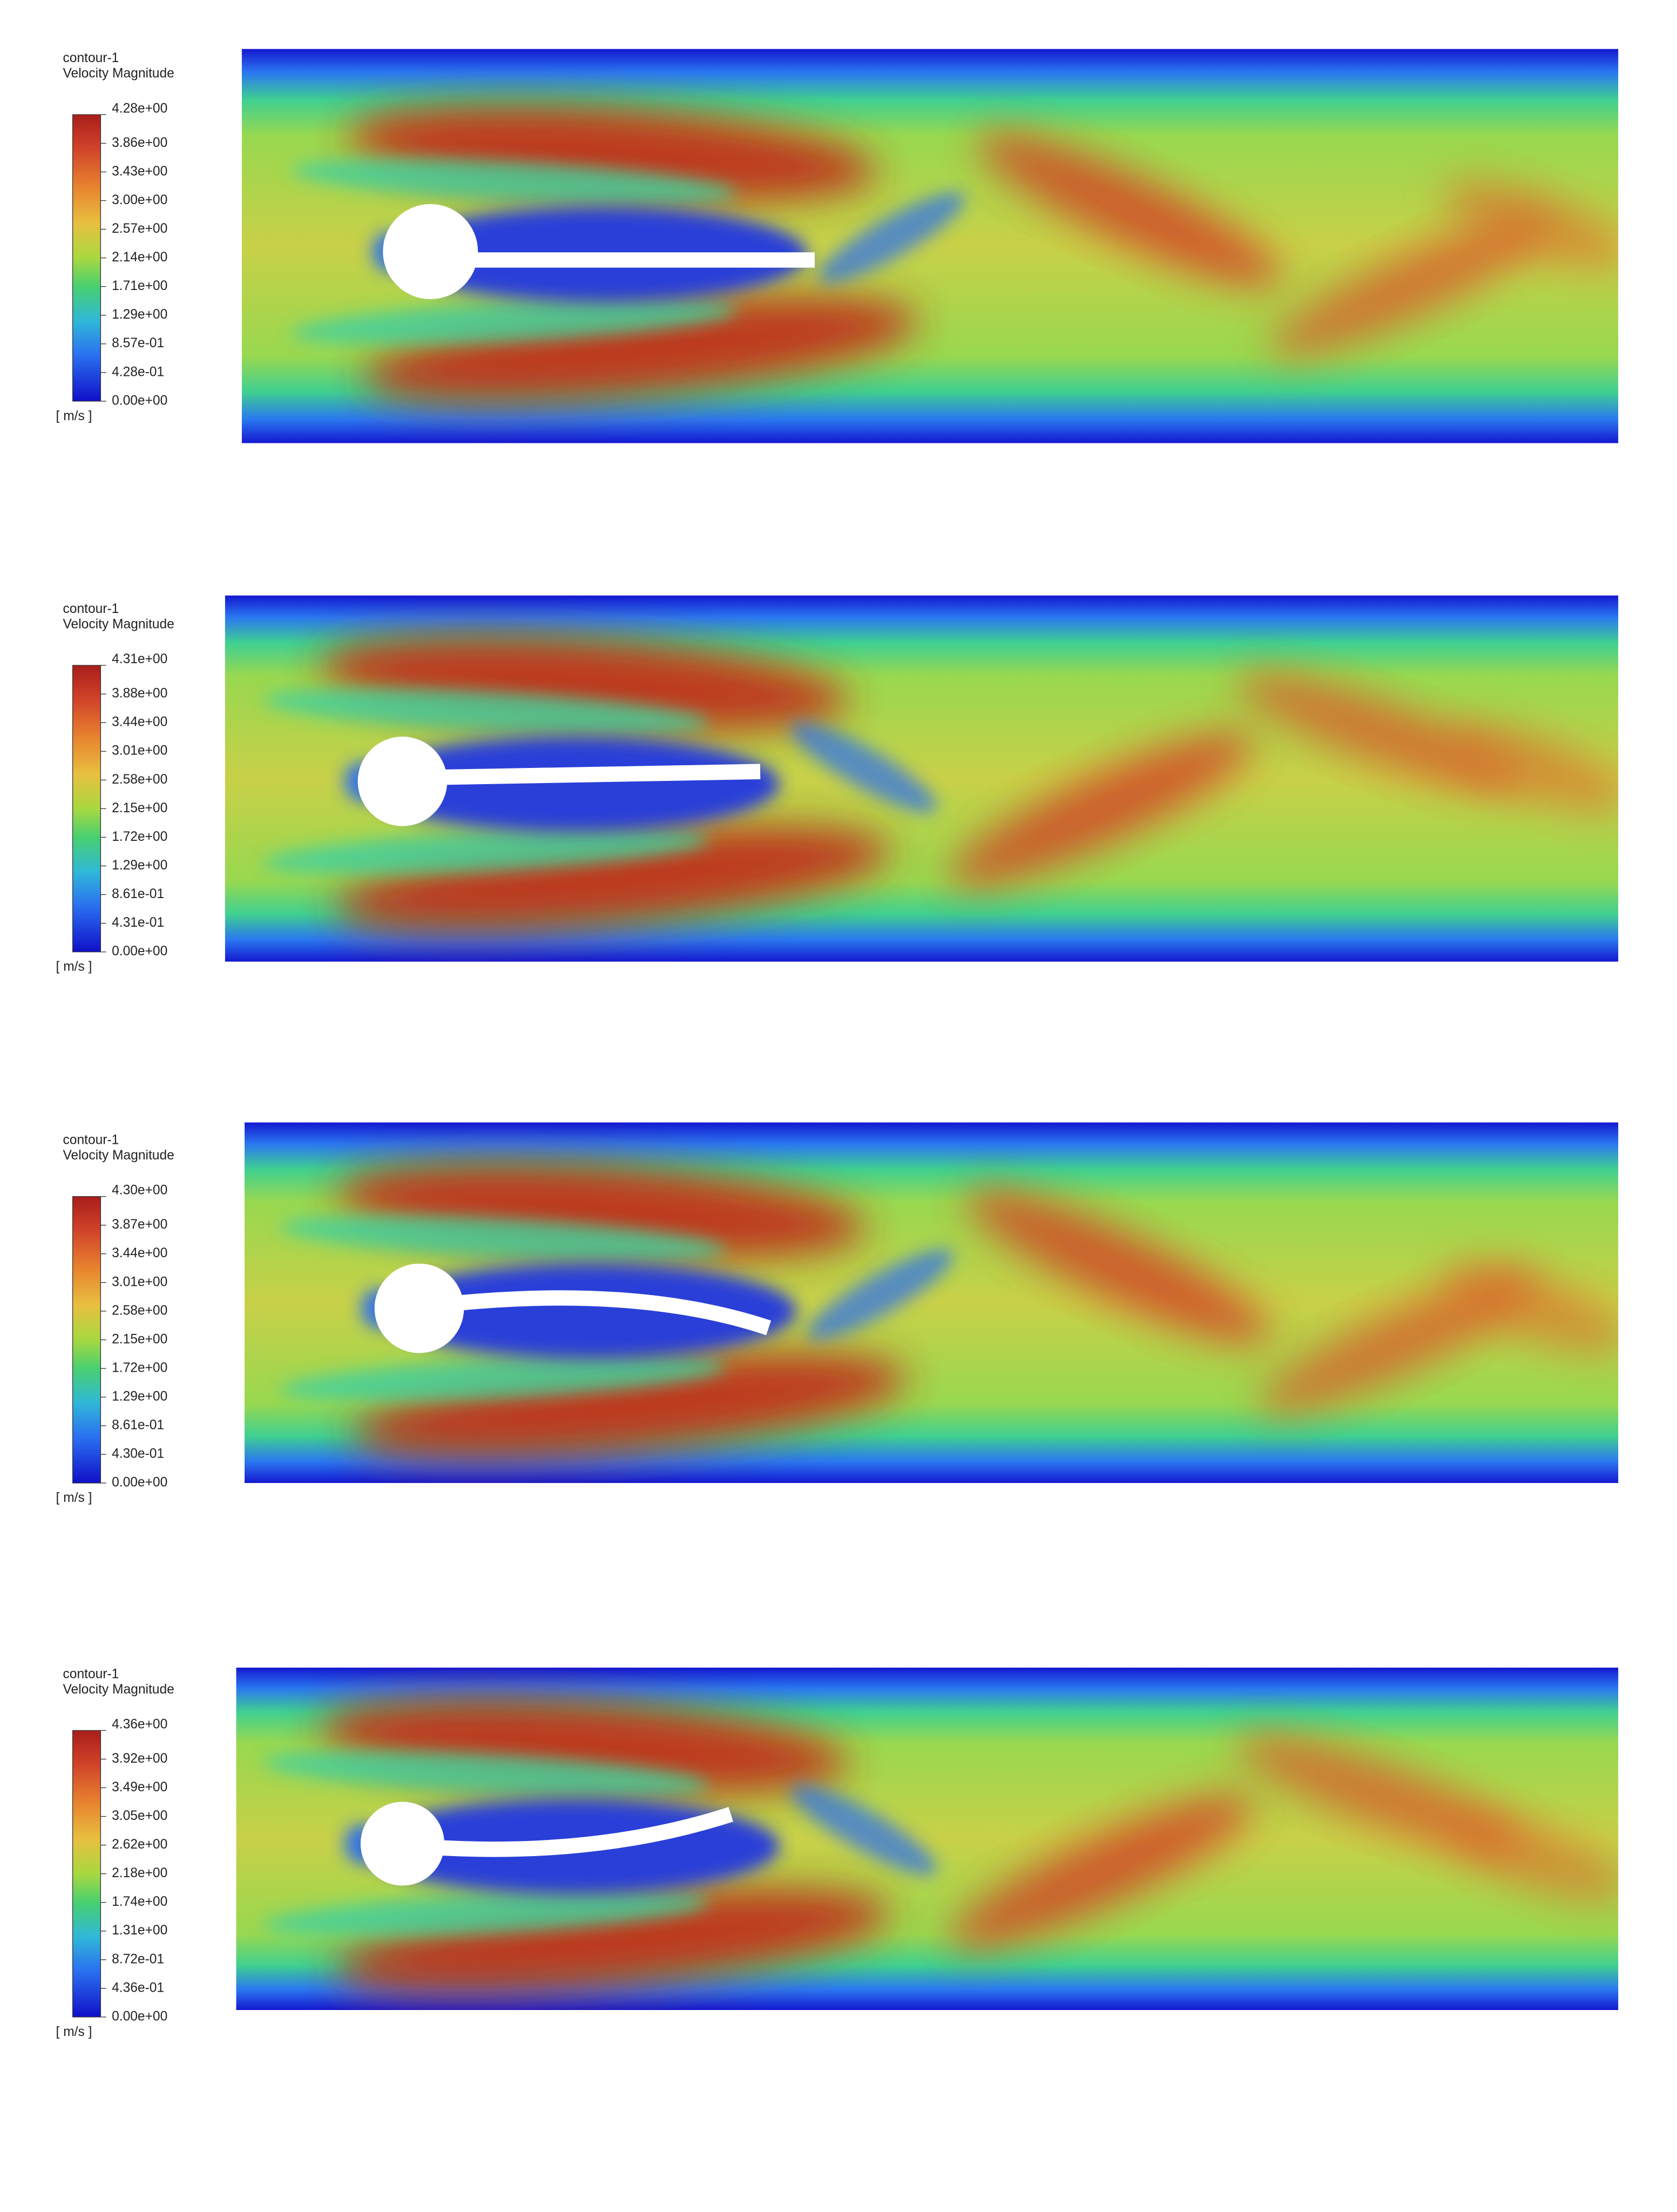  What do you see at coordinates (138, 1454) in the screenshot?
I see `tick-label: 4.30e-01` at bounding box center [138, 1454].